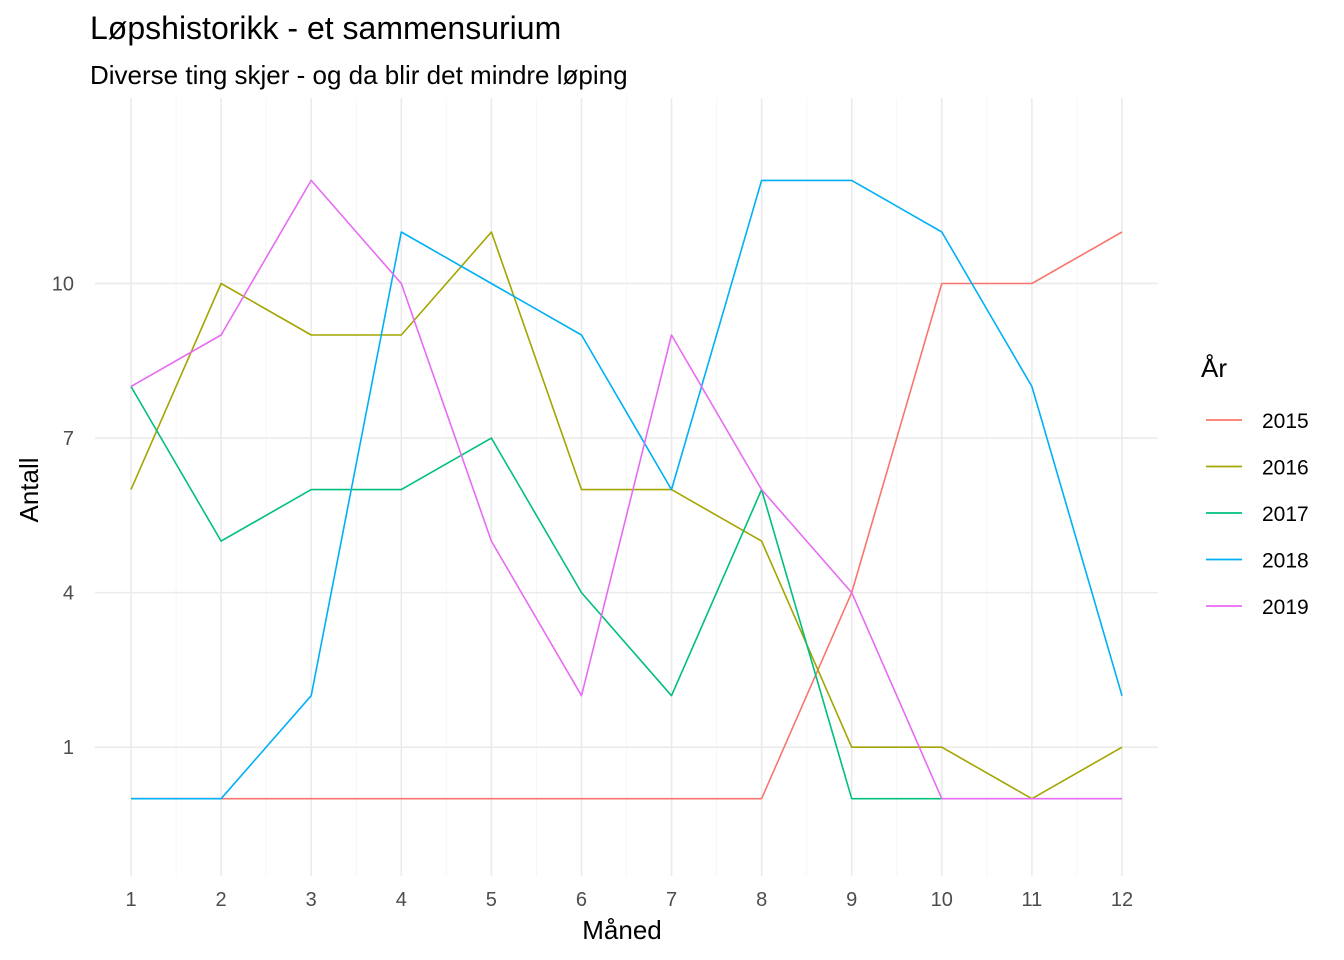 This screenshot has width=1344, height=960. Describe the element at coordinates (1285, 561) in the screenshot. I see `legend-label-2018: 2018` at that location.